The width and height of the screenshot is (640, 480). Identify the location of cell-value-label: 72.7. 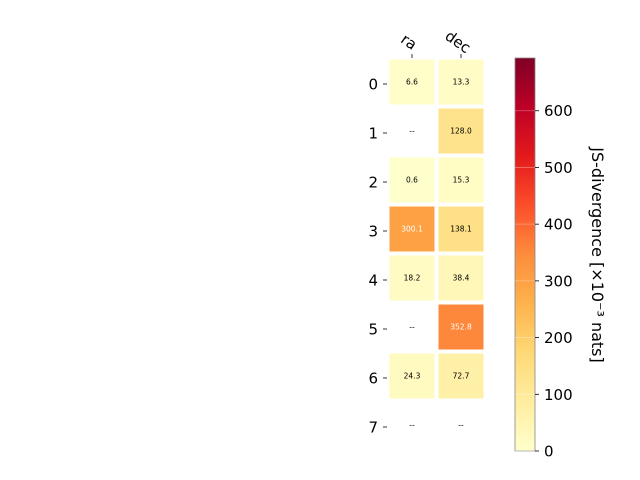
(461, 376).